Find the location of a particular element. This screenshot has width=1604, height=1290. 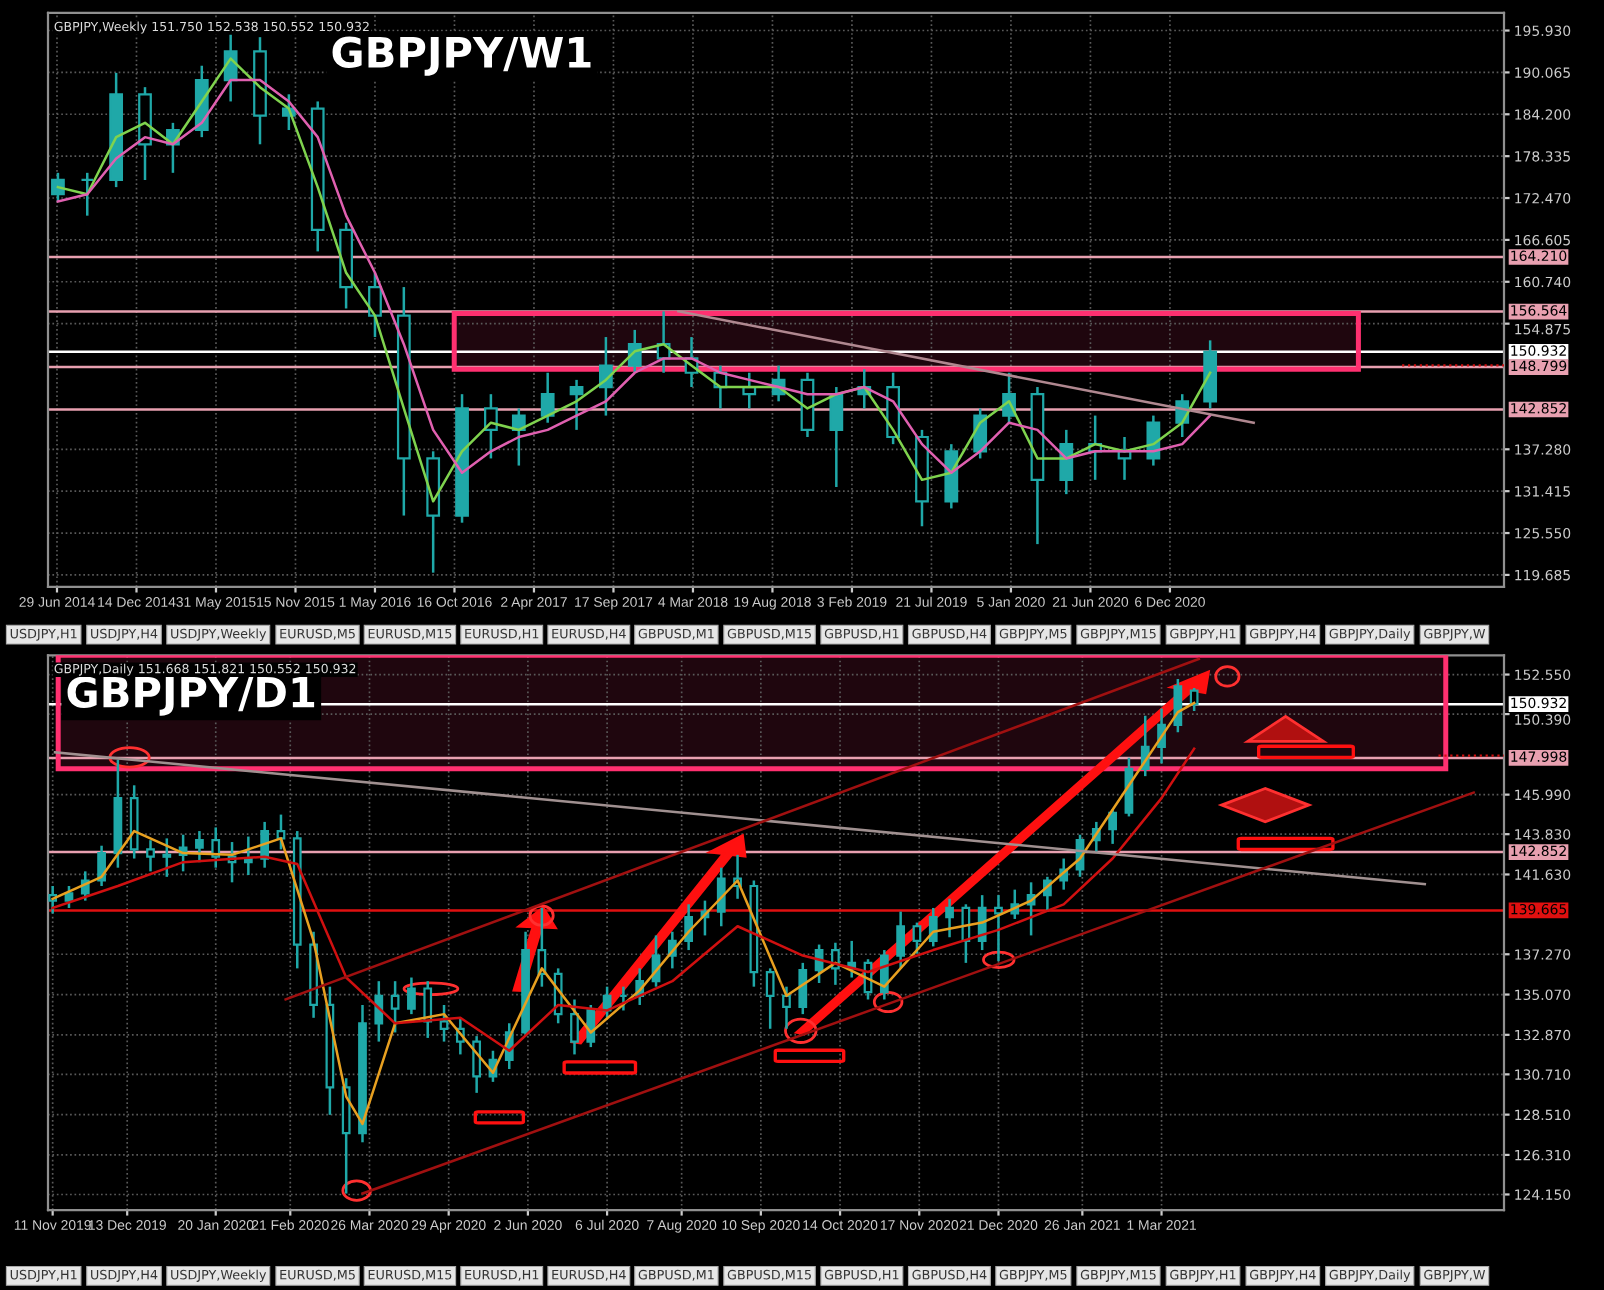

text: GBPJPY/W1 is located at coordinates (461, 56).